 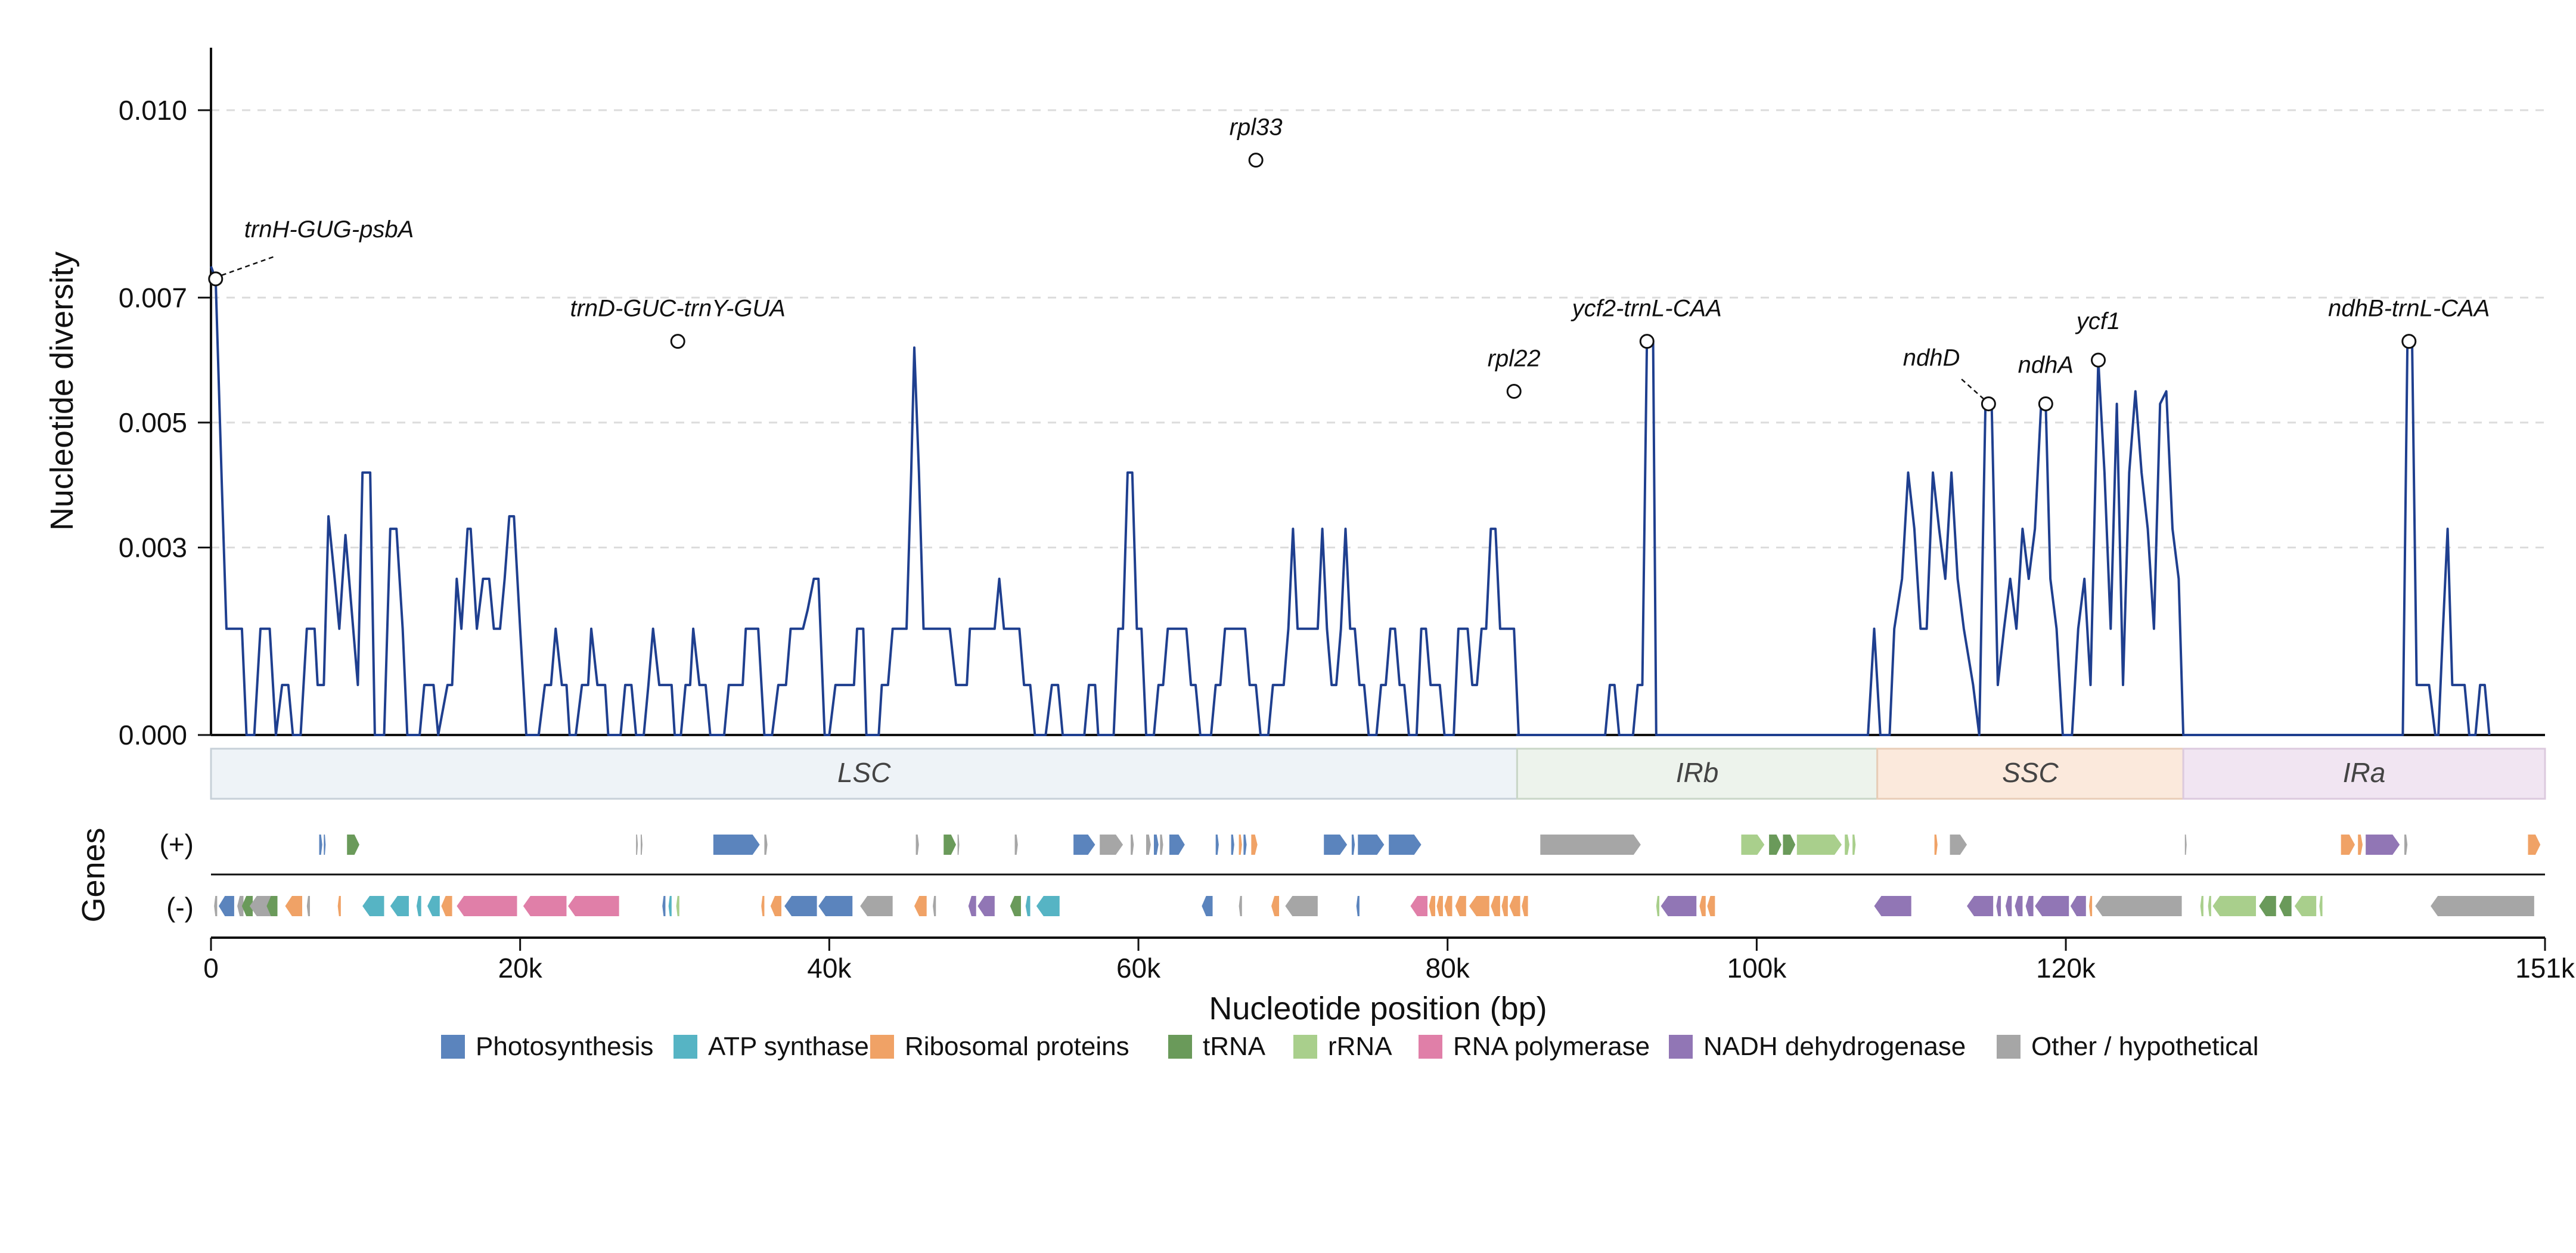 I want to click on peak-leader-line, so click(x=249, y=266).